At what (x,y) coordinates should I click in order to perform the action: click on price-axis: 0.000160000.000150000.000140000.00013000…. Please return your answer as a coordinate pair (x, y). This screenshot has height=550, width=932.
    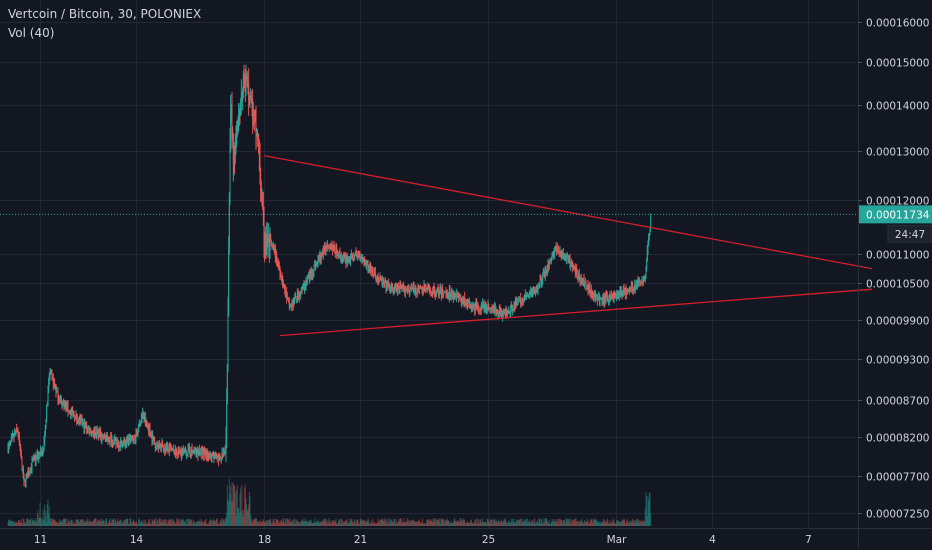
    Looking at the image, I should click on (893, 275).